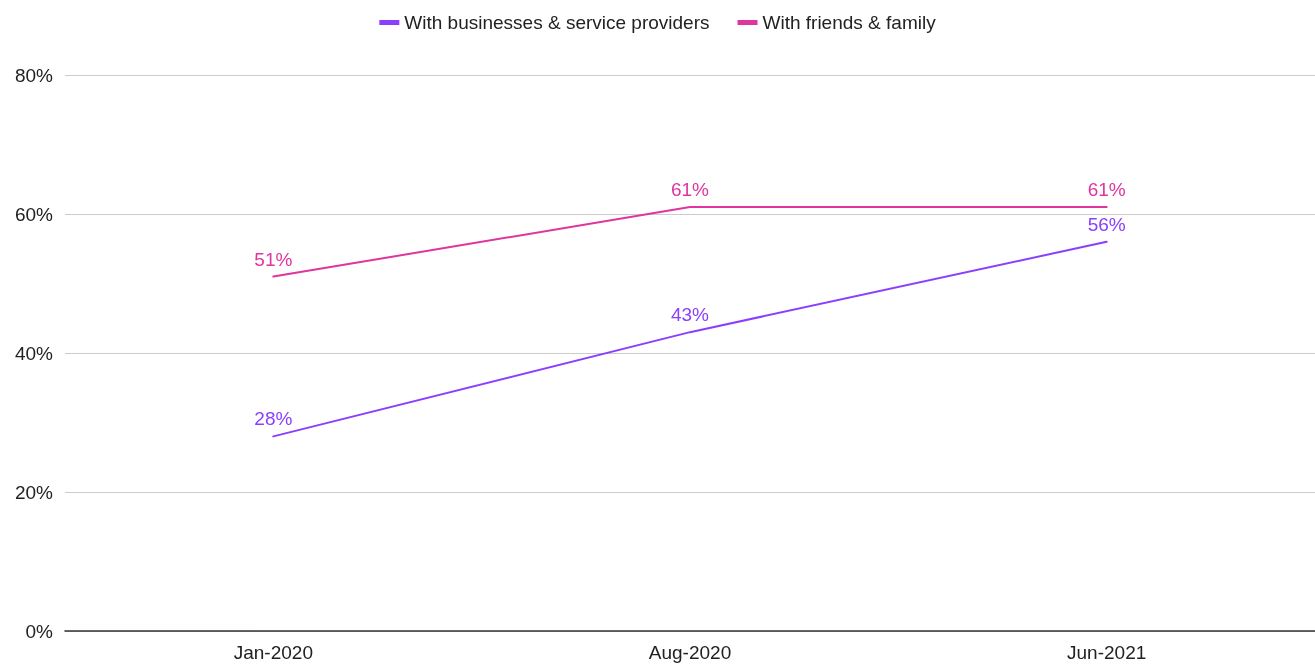 This screenshot has height=668, width=1315. Describe the element at coordinates (690, 652) in the screenshot. I see `x-tick-label: Aug-2020` at that location.